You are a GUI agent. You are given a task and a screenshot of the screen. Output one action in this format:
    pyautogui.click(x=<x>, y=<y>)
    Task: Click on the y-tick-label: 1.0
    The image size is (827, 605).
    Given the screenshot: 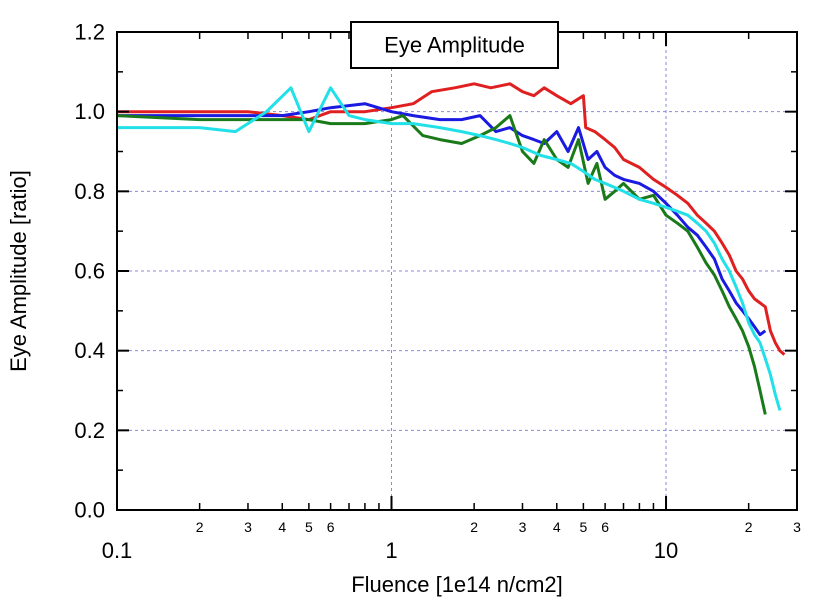 What is the action you would take?
    pyautogui.click(x=89, y=111)
    